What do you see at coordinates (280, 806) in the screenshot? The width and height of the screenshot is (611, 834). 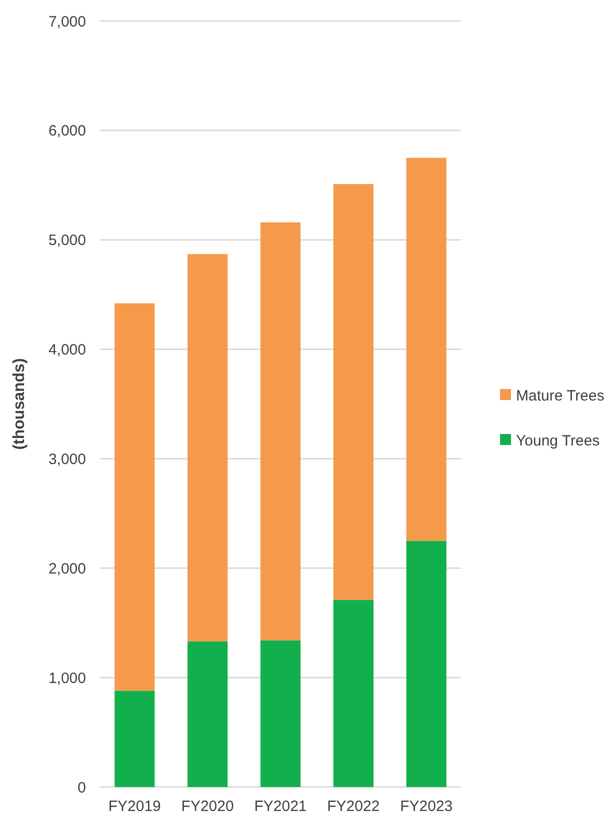 I see `x-tick-label: FY2021` at bounding box center [280, 806].